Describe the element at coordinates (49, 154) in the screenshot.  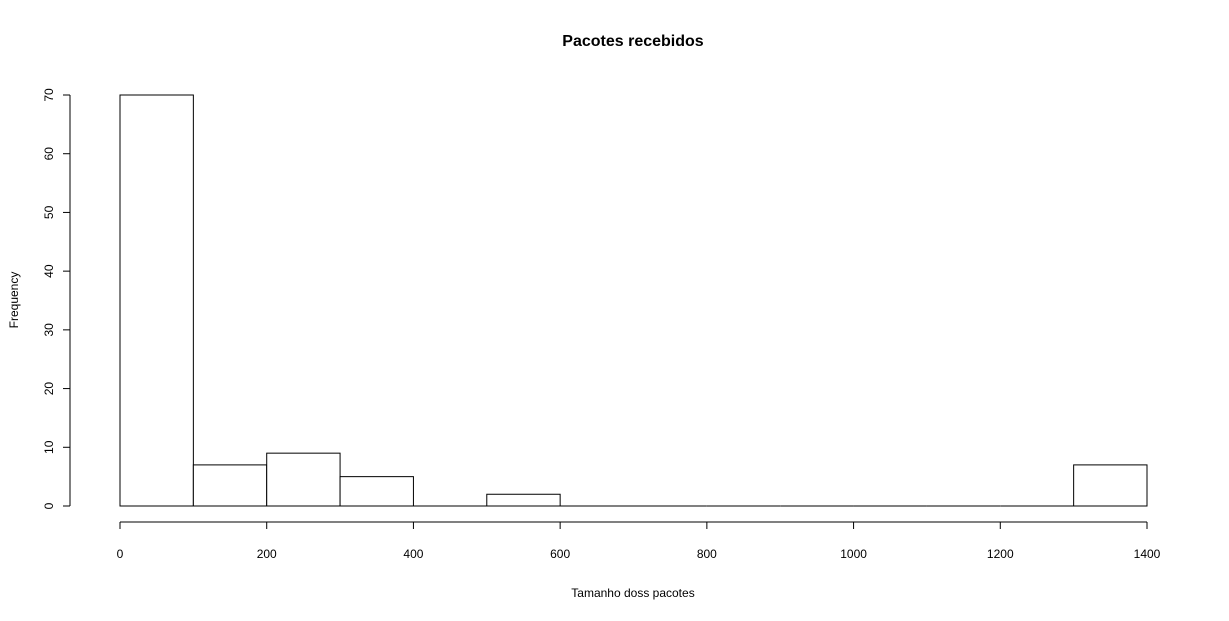
I see `y-tick-label-6: 60` at that location.